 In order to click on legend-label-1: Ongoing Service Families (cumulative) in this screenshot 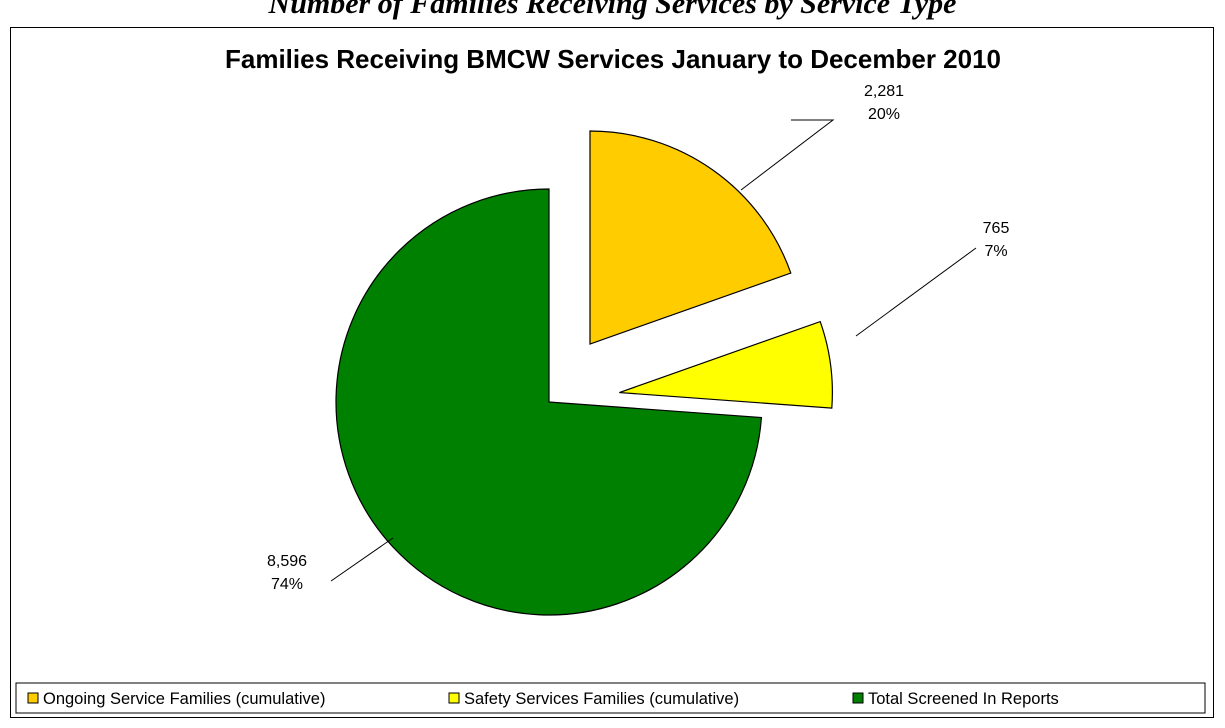, I will do `click(184, 699)`.